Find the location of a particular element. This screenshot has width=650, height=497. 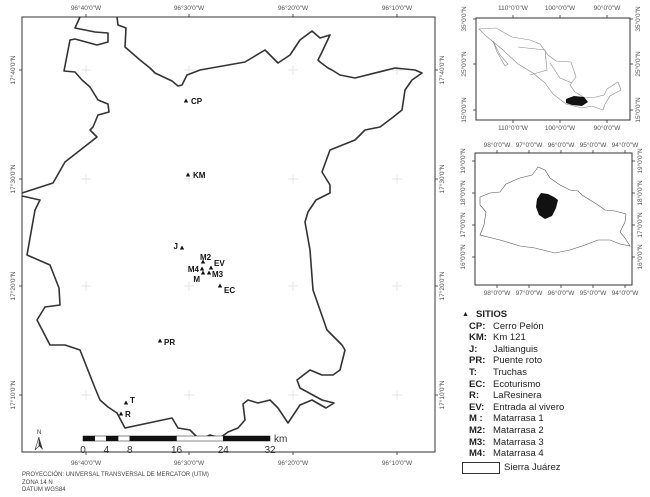

inset-mexico-frame is located at coordinates (553, 69).